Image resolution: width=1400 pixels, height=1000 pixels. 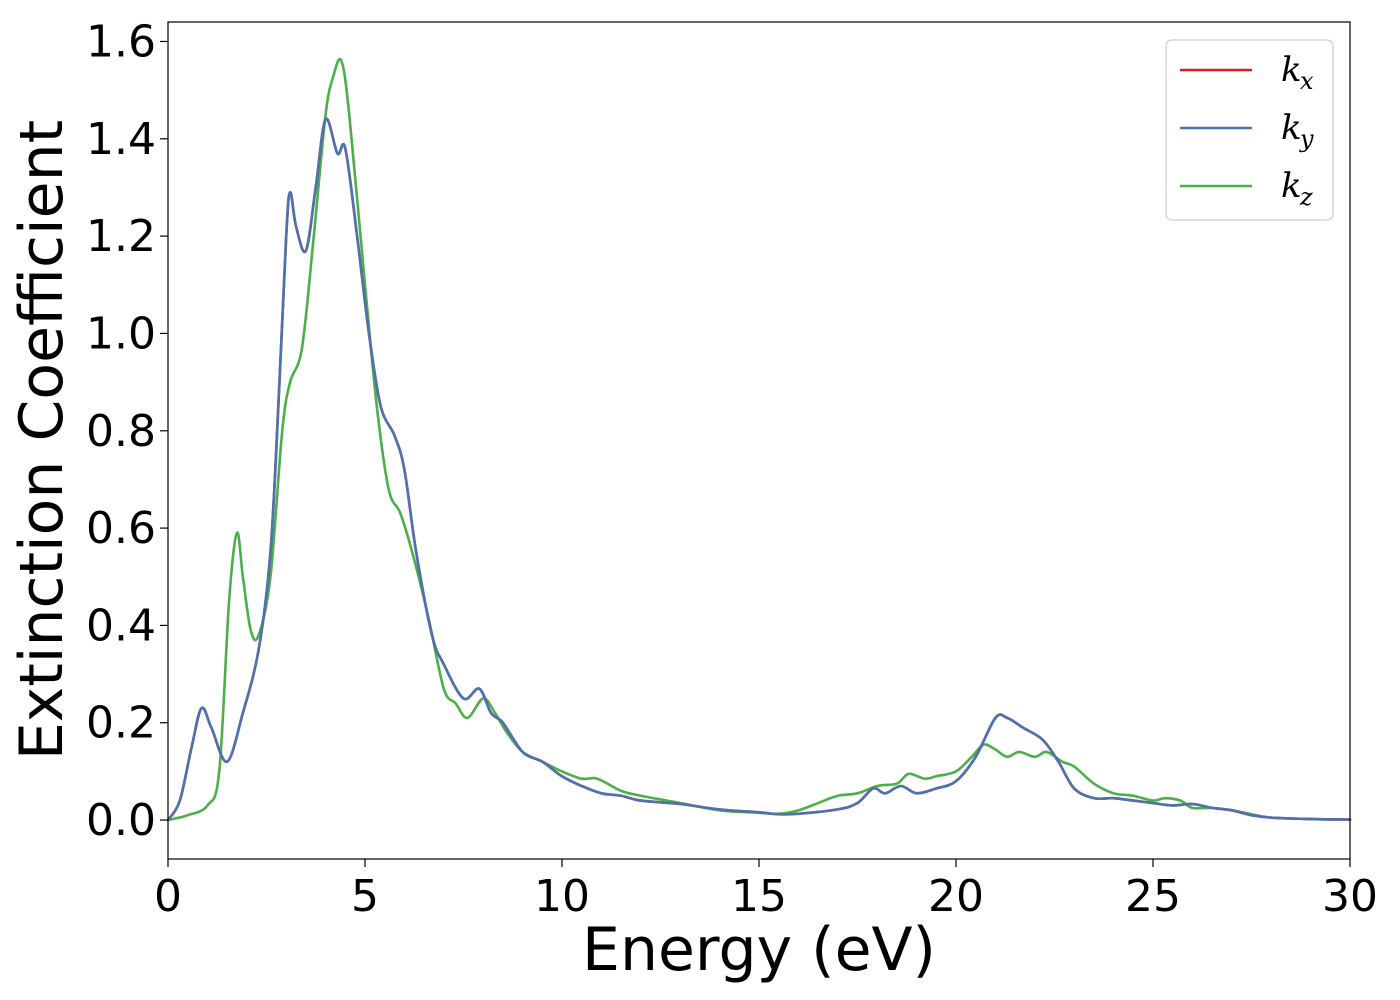 I want to click on y-tick-label: 0.2, so click(x=121, y=723).